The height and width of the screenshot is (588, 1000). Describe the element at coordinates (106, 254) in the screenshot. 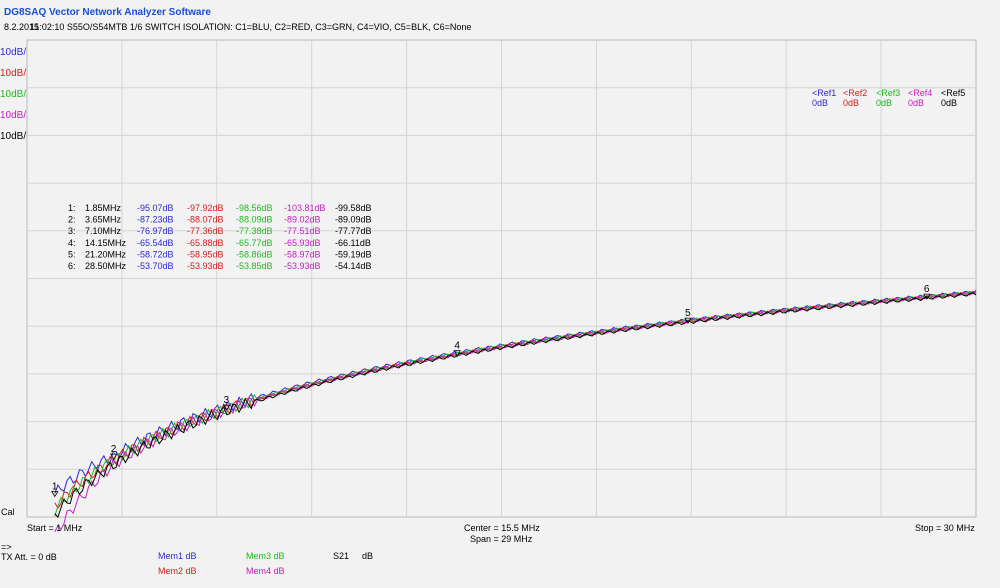

I see `marker-table-freq: 21.20MHz` at that location.